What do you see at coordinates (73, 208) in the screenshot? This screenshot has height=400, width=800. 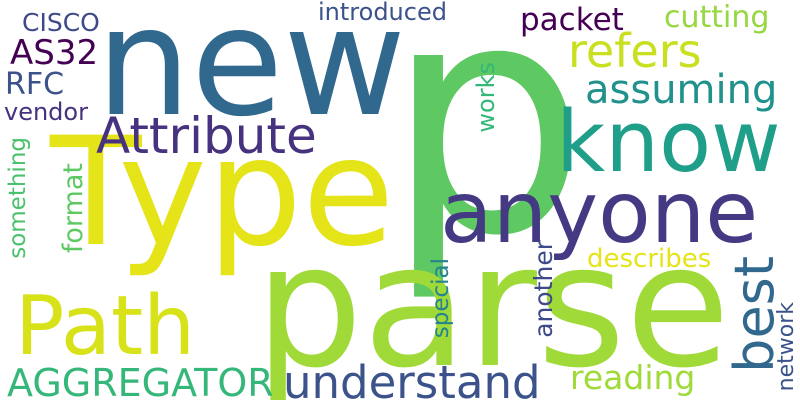 I see `word-format: format` at bounding box center [73, 208].